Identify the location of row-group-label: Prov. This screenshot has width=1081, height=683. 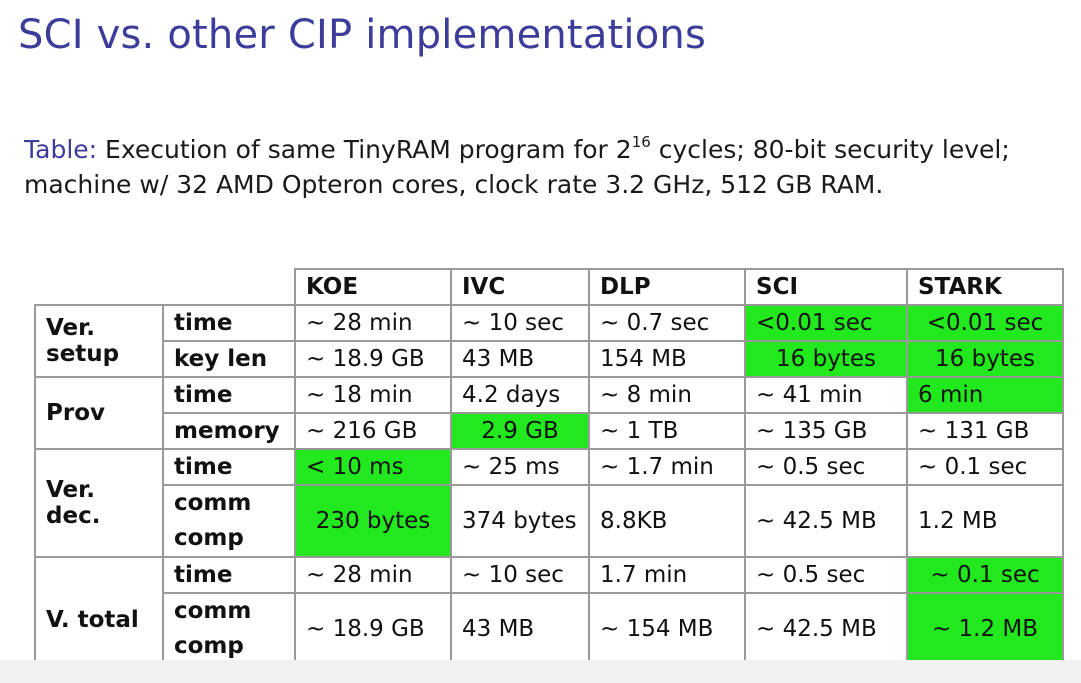
(99, 413).